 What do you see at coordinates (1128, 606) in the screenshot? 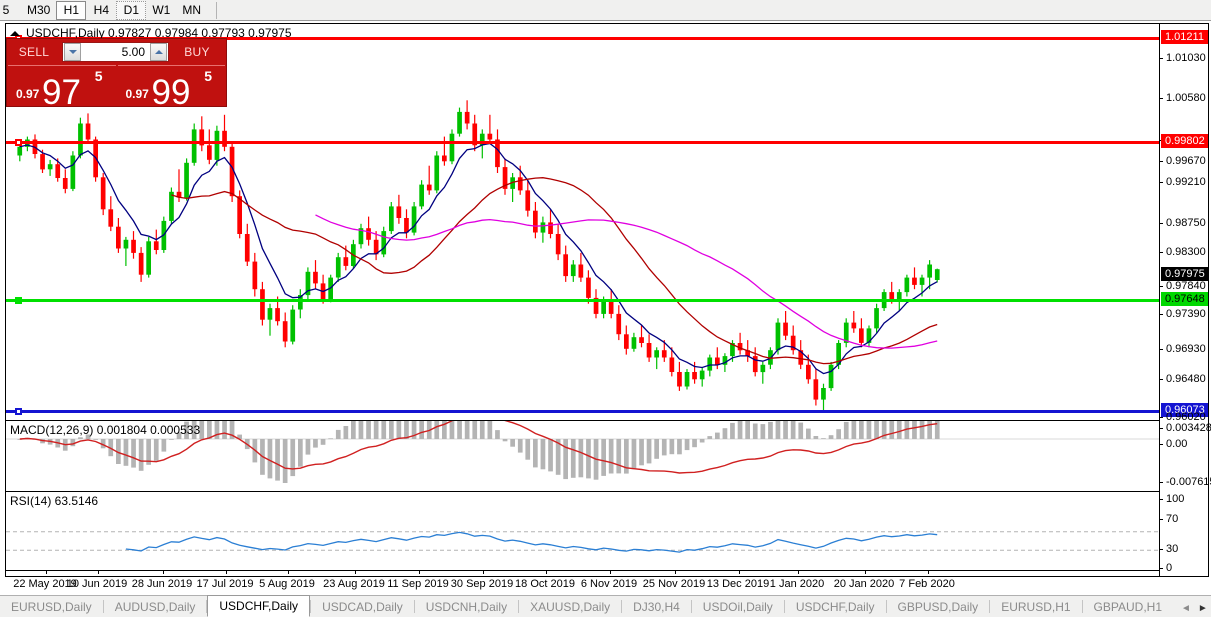
I see `chart-tab: GBPAUD,H1` at bounding box center [1128, 606].